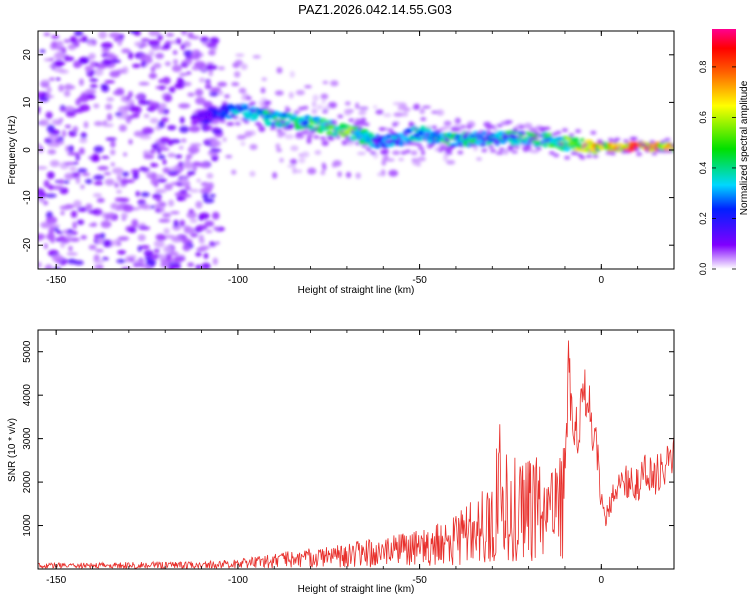 This screenshot has width=750, height=600. Describe the element at coordinates (12, 450) in the screenshot. I see `snr-y-label: SNR (10 * v/v)` at that location.